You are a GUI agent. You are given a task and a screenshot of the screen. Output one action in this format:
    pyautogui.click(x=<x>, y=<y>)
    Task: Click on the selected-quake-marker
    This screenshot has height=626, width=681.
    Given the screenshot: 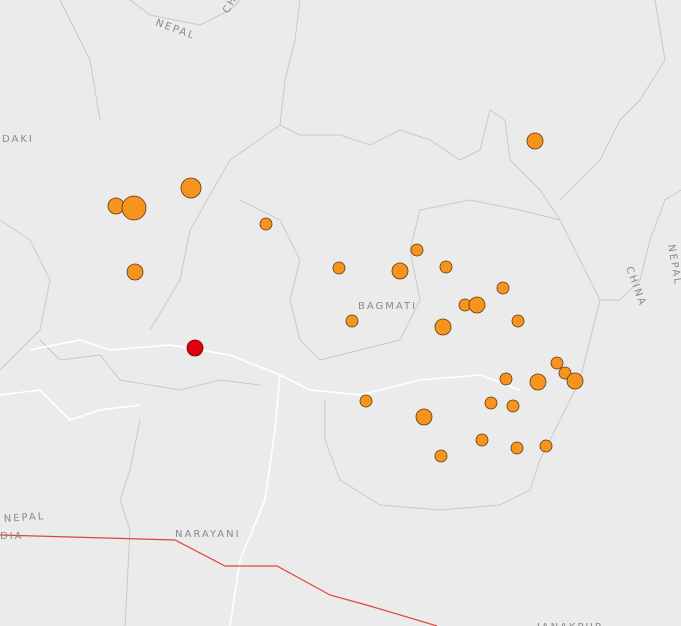 What is the action you would take?
    pyautogui.click(x=195, y=348)
    